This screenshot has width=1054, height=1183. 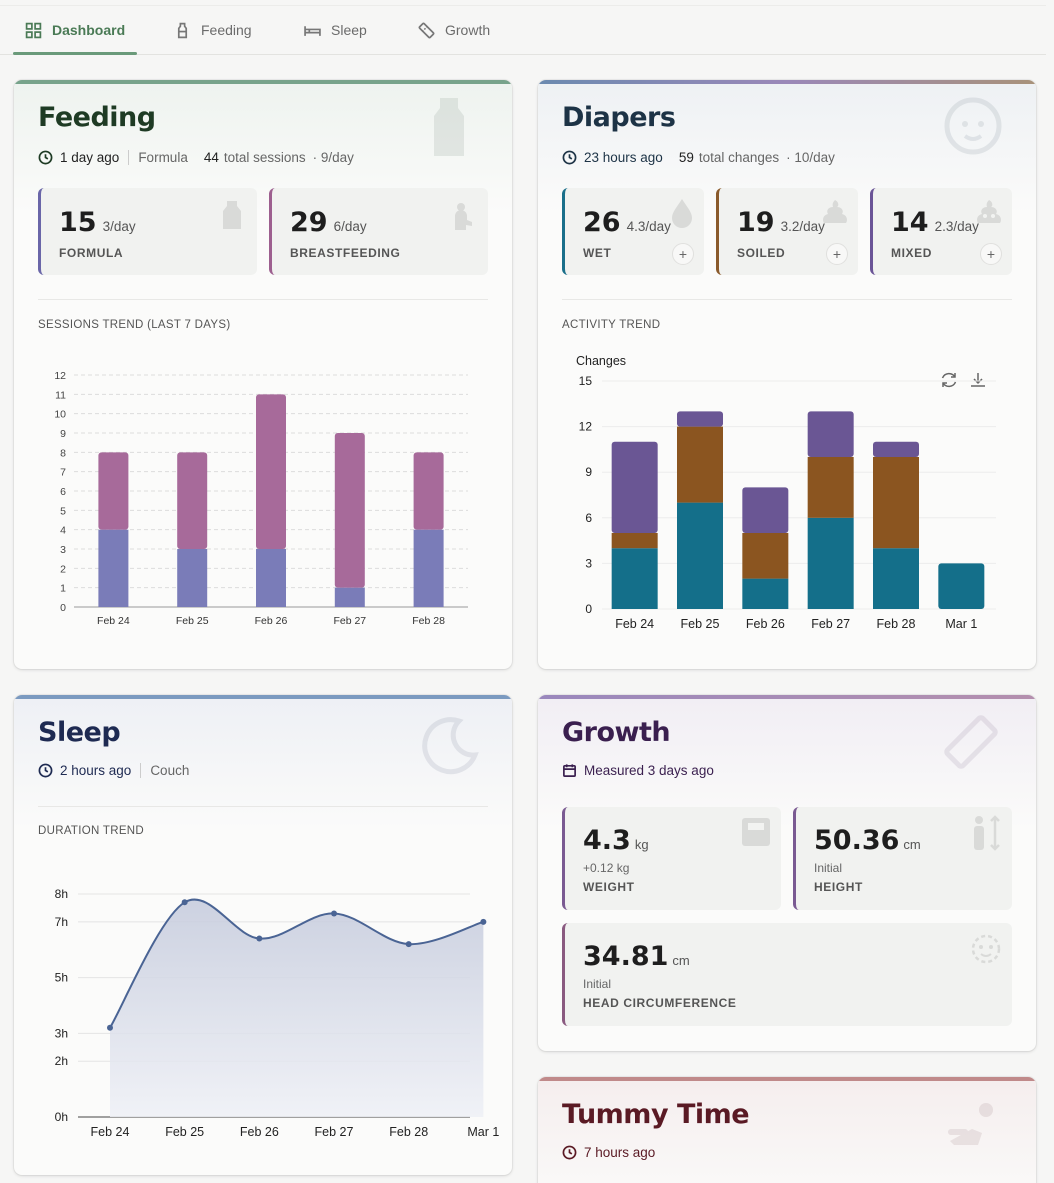 I want to click on sleep-location: Couch, so click(x=170, y=770).